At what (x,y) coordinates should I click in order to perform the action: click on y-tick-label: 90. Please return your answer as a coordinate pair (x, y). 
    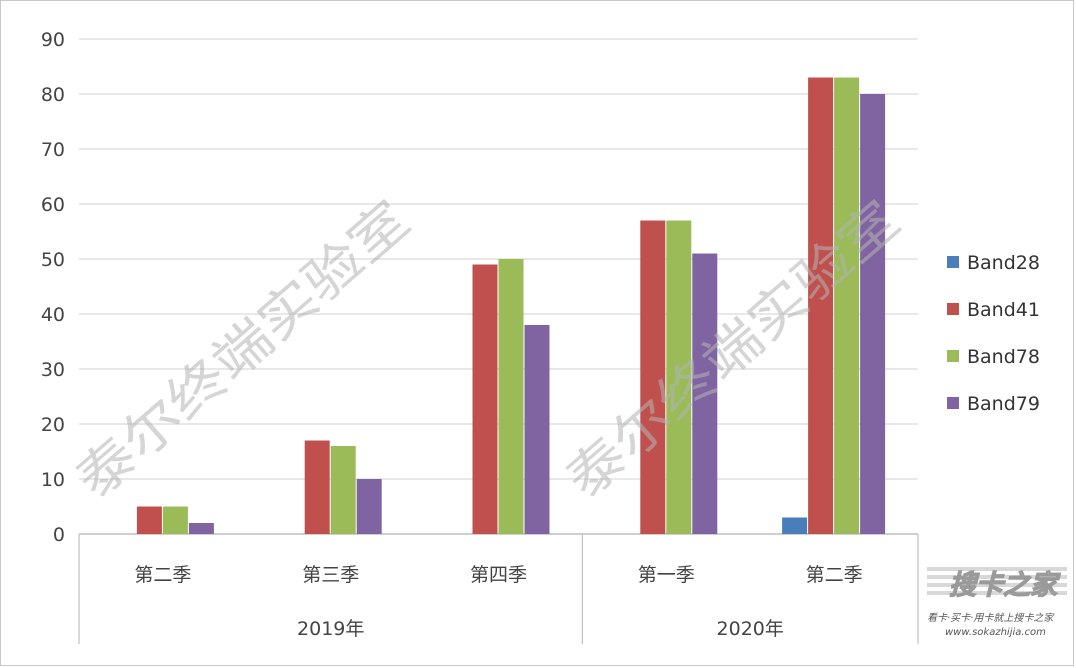
    Looking at the image, I should click on (53, 40).